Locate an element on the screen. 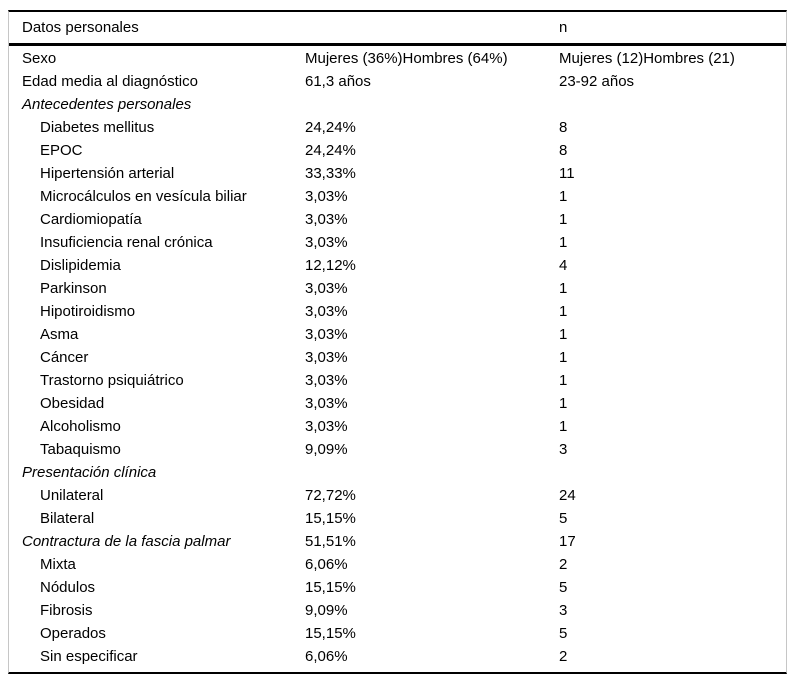 The image size is (796, 687). row-label: Unilateral is located at coordinates (72, 495).